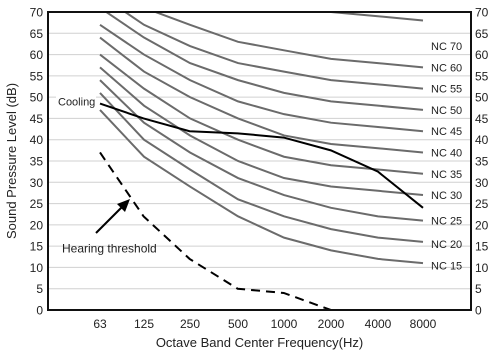 The height and width of the screenshot is (353, 491). Describe the element at coordinates (37, 34) in the screenshot. I see `y-tick-label-left: 65` at that location.